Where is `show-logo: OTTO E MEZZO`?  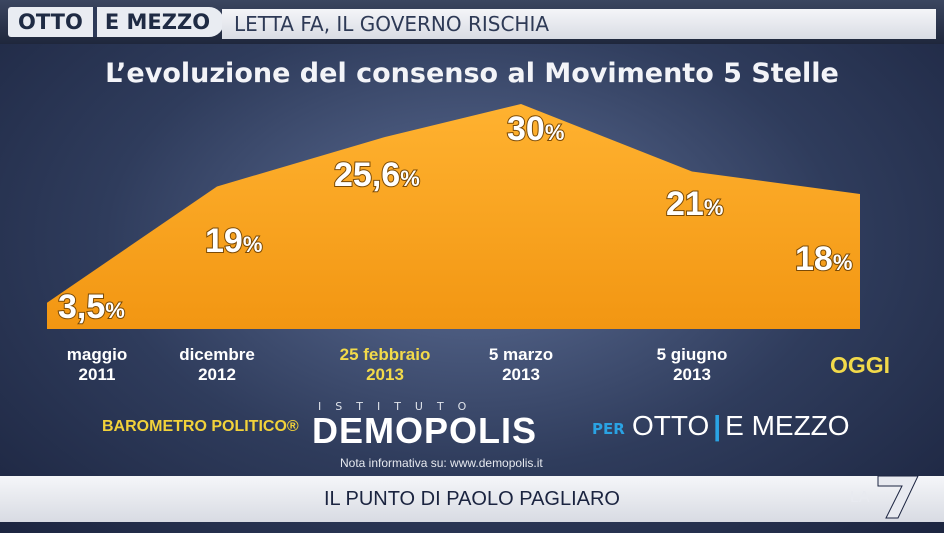
show-logo: OTTO E MEZZO is located at coordinates (116, 22).